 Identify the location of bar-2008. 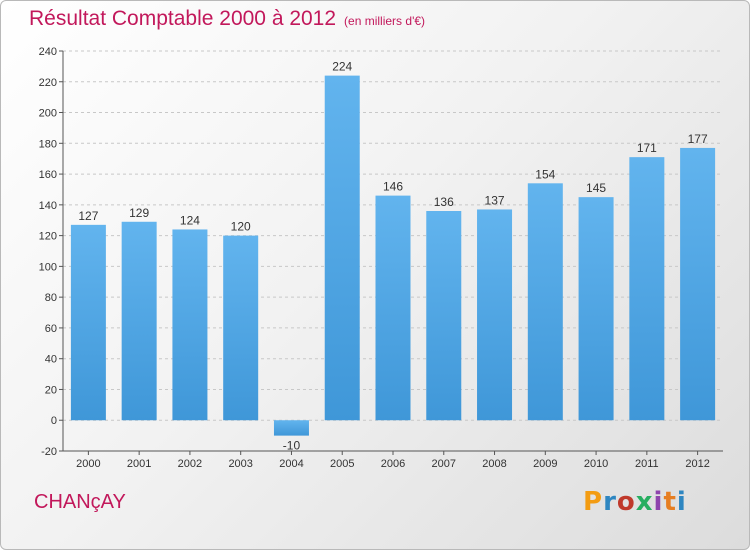
(495, 315).